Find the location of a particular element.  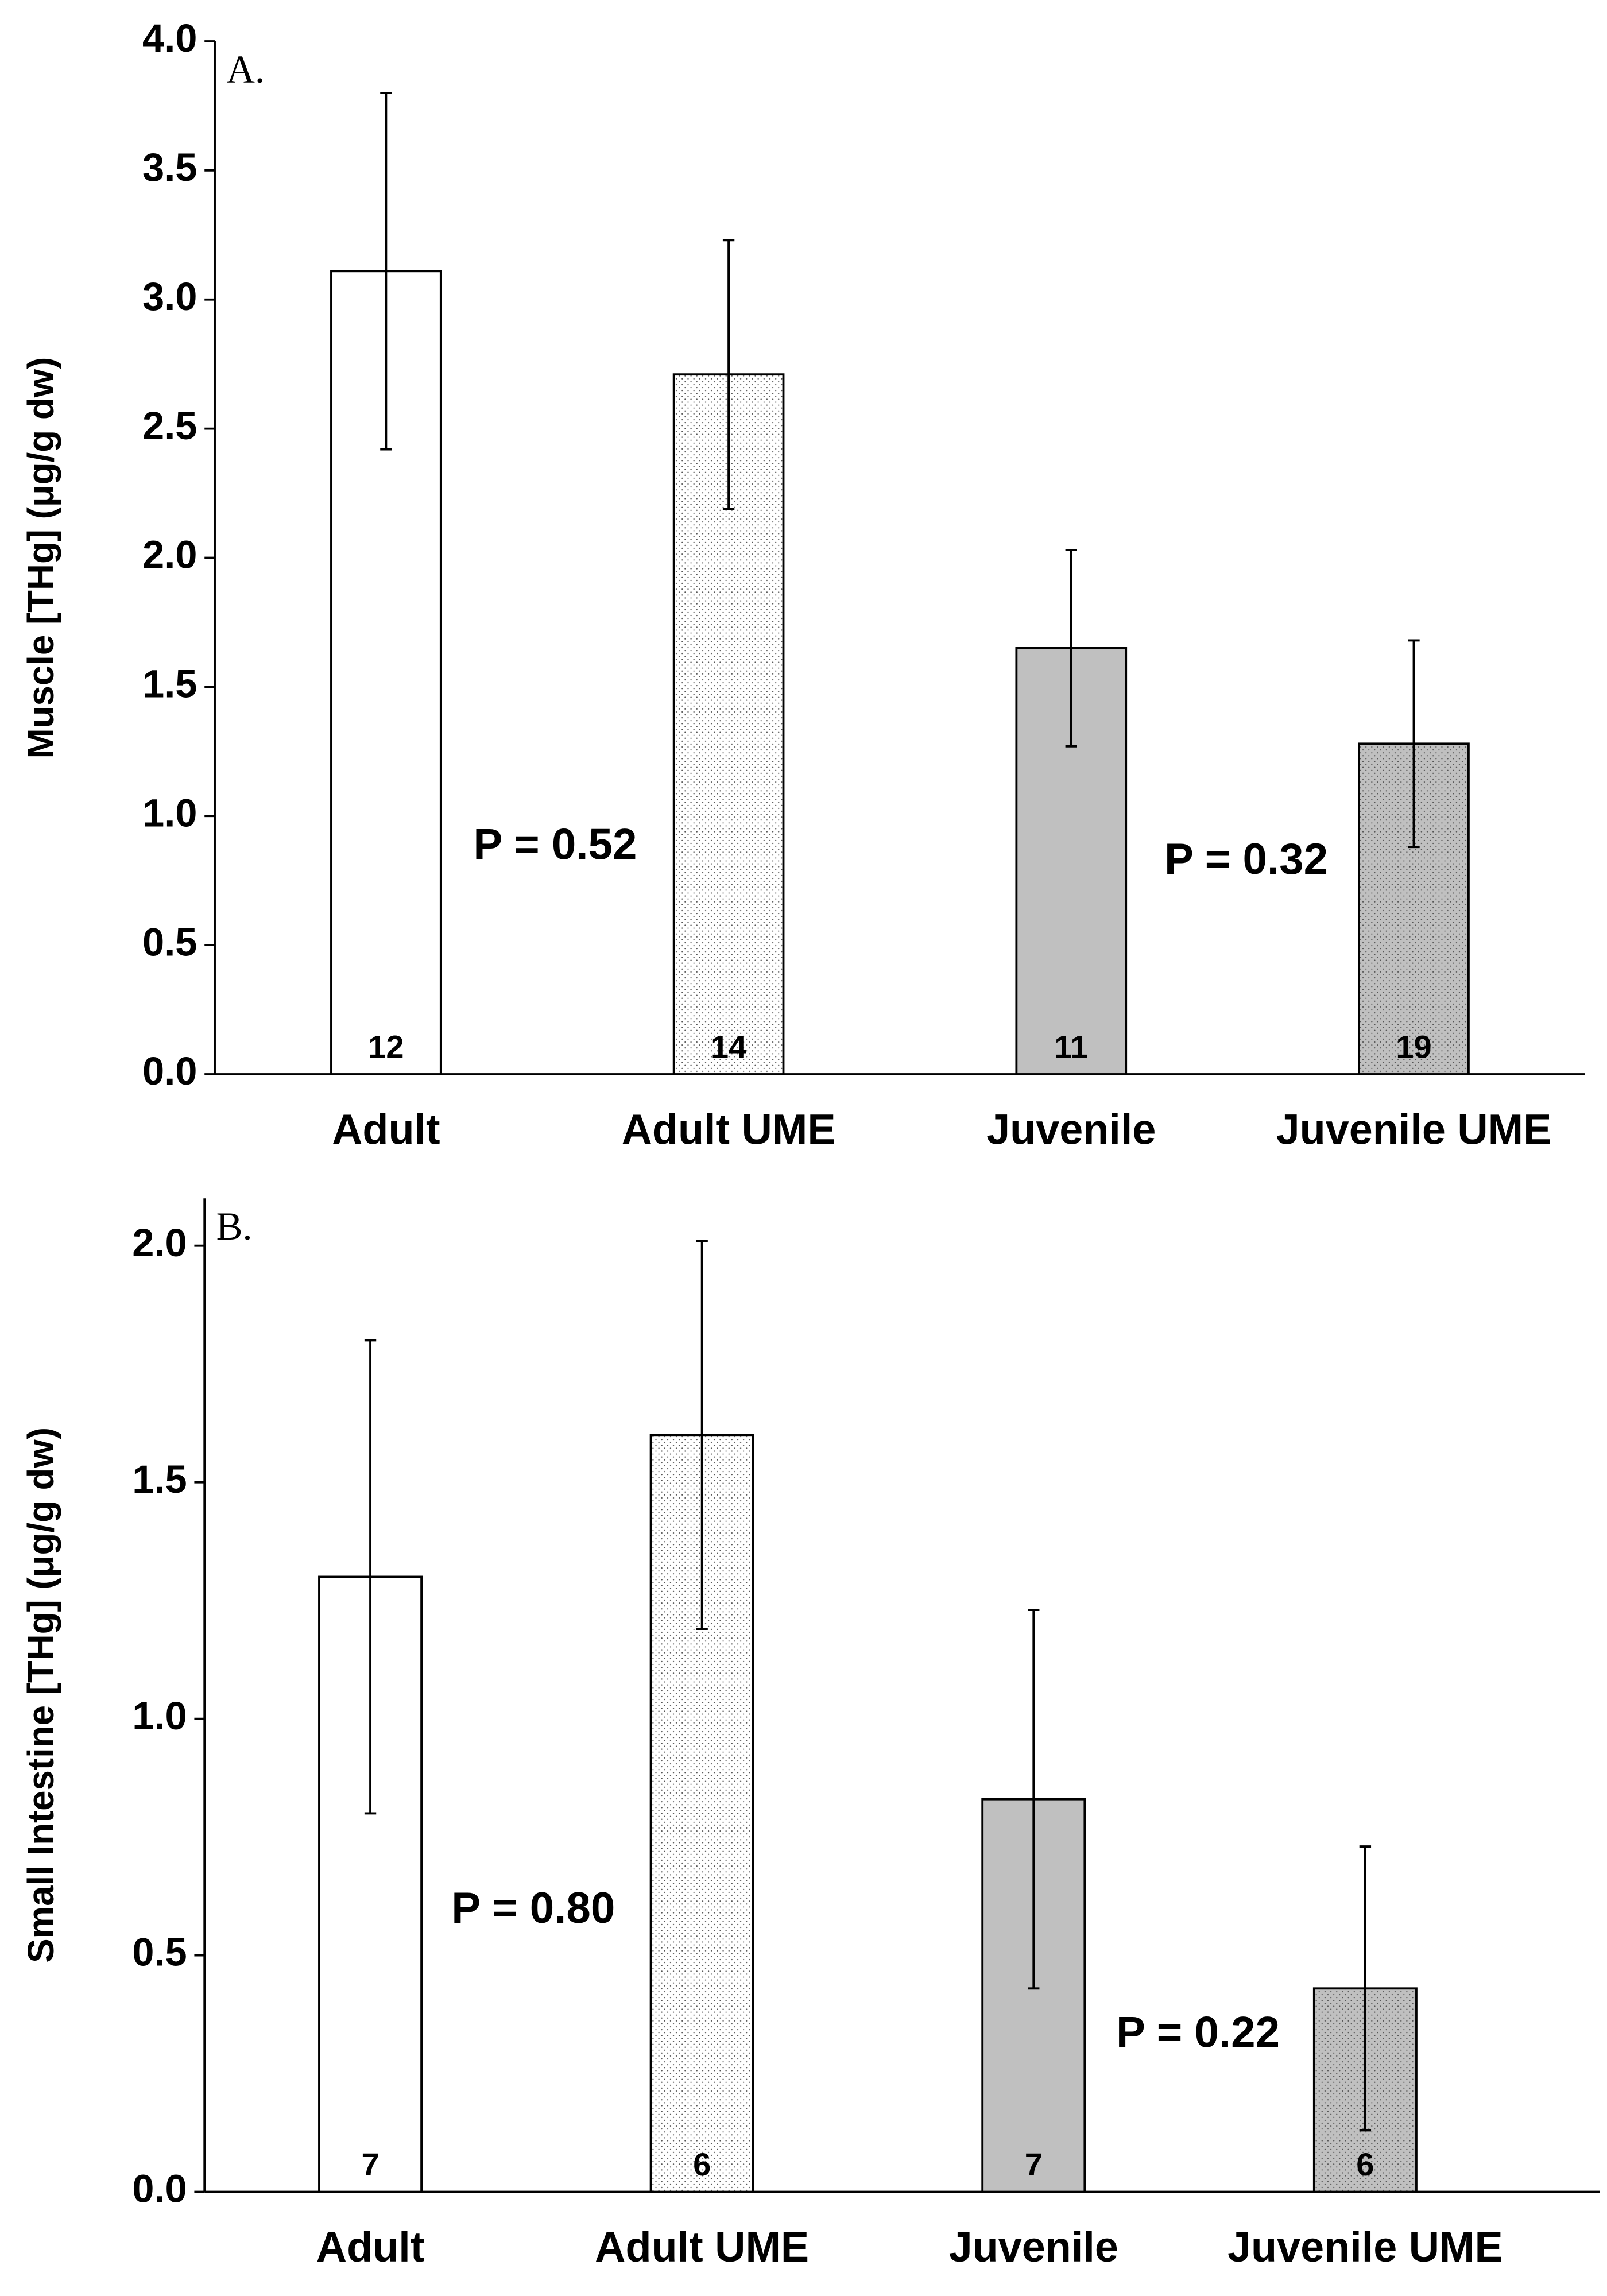

sample-size: 11 is located at coordinates (1071, 1047).